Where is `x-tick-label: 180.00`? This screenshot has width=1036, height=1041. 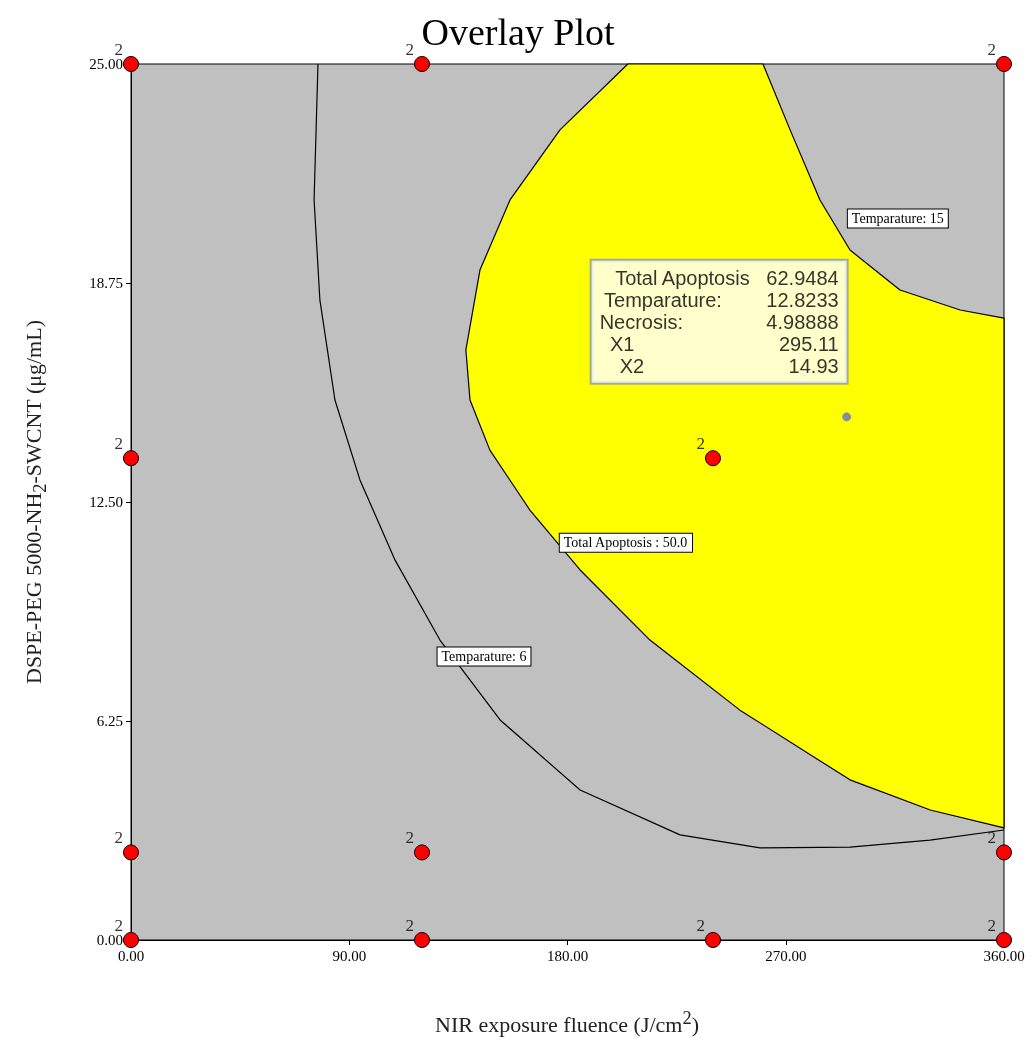 x-tick-label: 180.00 is located at coordinates (567, 955).